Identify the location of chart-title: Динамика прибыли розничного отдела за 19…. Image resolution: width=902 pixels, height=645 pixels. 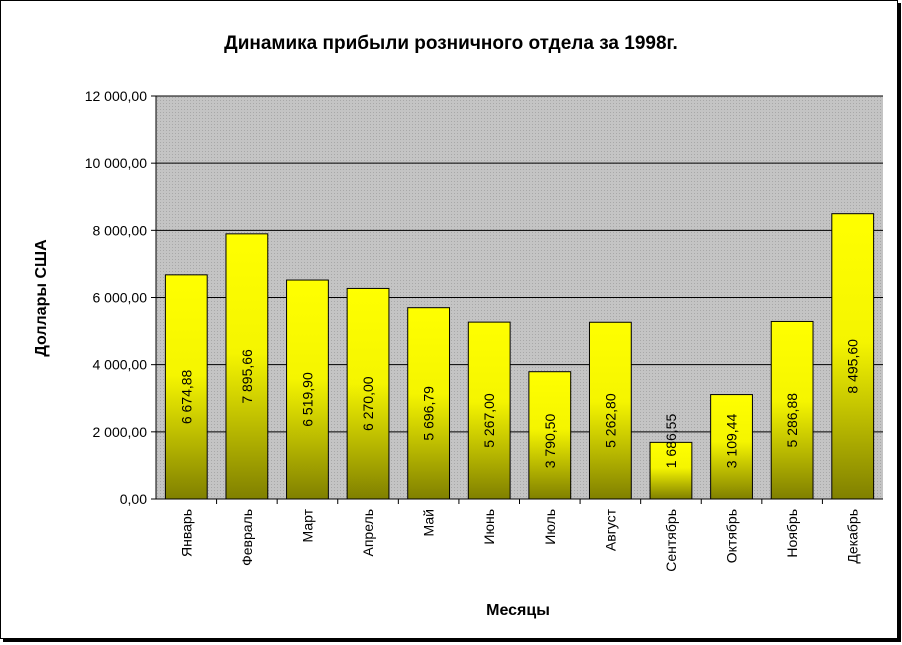
(451, 43).